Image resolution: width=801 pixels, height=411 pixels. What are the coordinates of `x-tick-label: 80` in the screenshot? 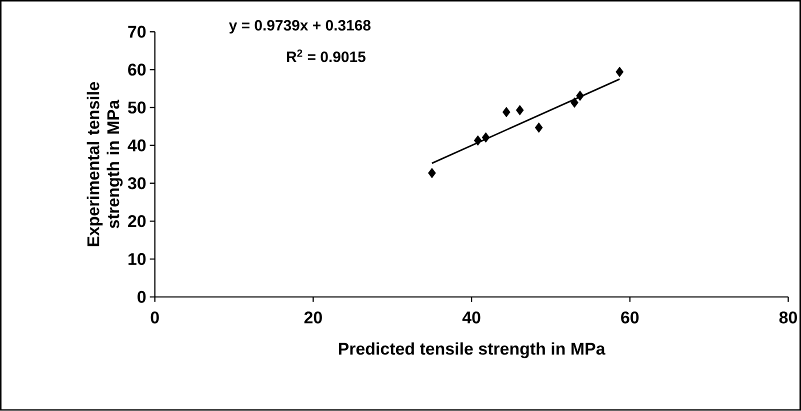 It's located at (788, 318).